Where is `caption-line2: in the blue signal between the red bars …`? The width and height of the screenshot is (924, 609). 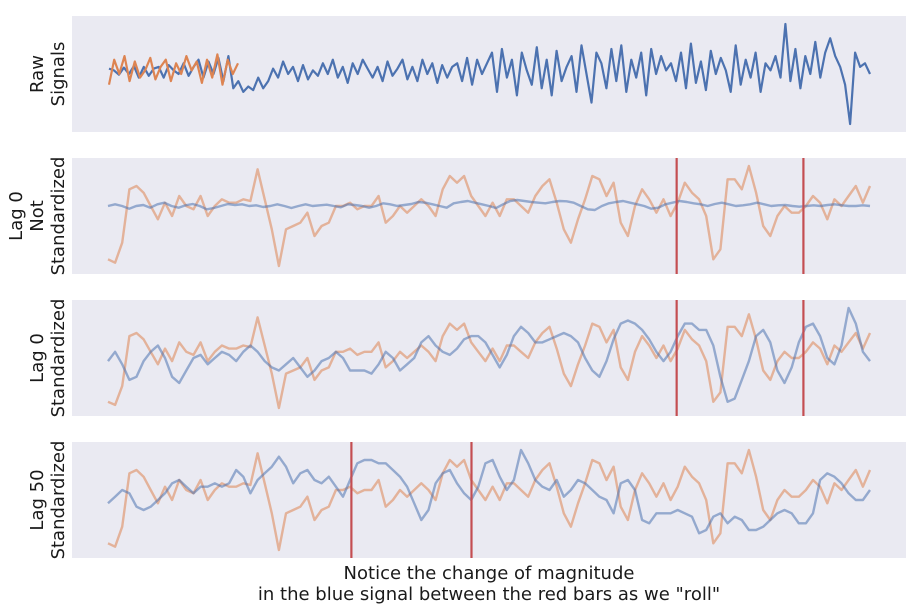 caption-line2: in the blue signal between the red bars … is located at coordinates (489, 594).